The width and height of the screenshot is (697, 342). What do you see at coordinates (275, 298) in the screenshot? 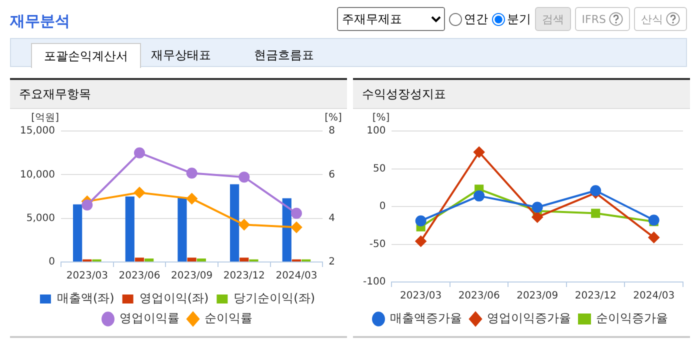
I see `legend-label: 당기순이익(좌)` at bounding box center [275, 298].